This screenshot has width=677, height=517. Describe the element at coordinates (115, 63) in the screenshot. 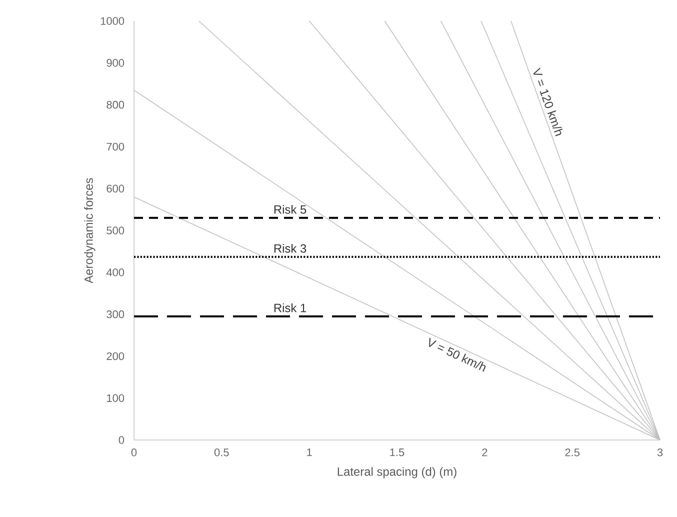

I see `y-tick-label: 900` at that location.